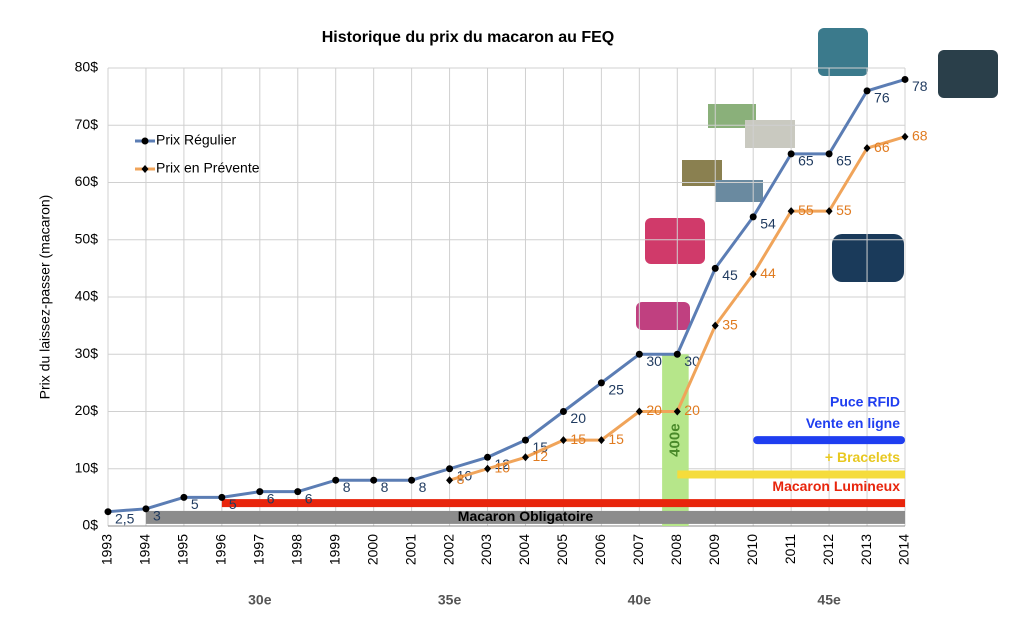  Describe the element at coordinates (676, 549) in the screenshot. I see `x-tick-label: 2008` at that location.